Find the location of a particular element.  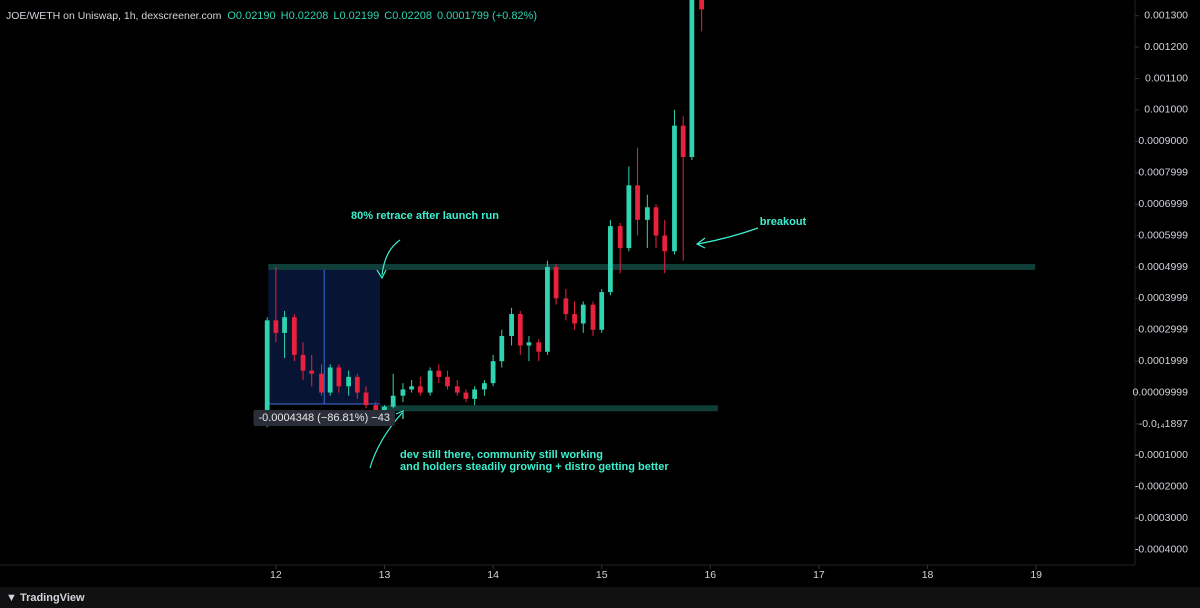

brand-name: TradingView is located at coordinates (52, 598).